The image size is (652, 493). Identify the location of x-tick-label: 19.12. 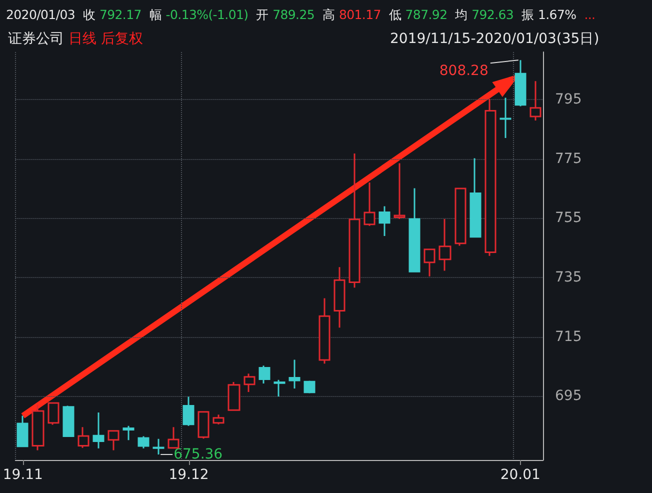
(188, 475).